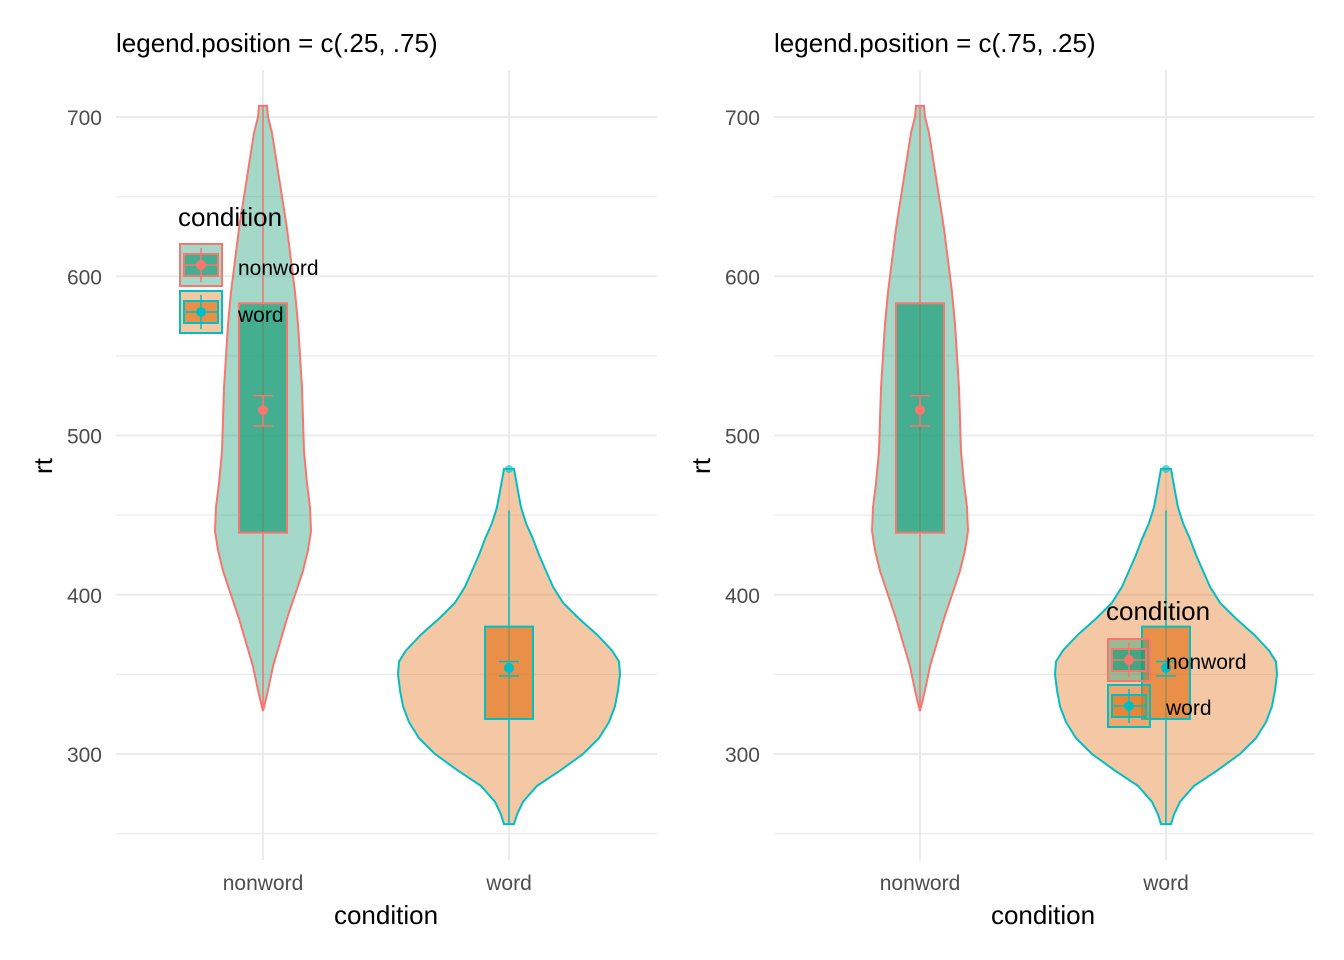  Describe the element at coordinates (43, 465) in the screenshot. I see `panel-left-y-axis-title: rt` at that location.